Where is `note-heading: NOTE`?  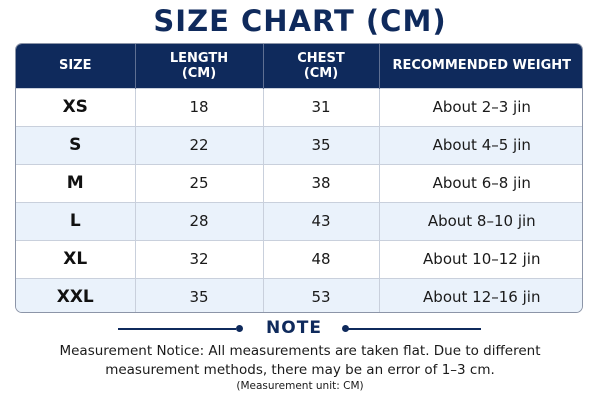 note-heading: NOTE is located at coordinates (300, 329).